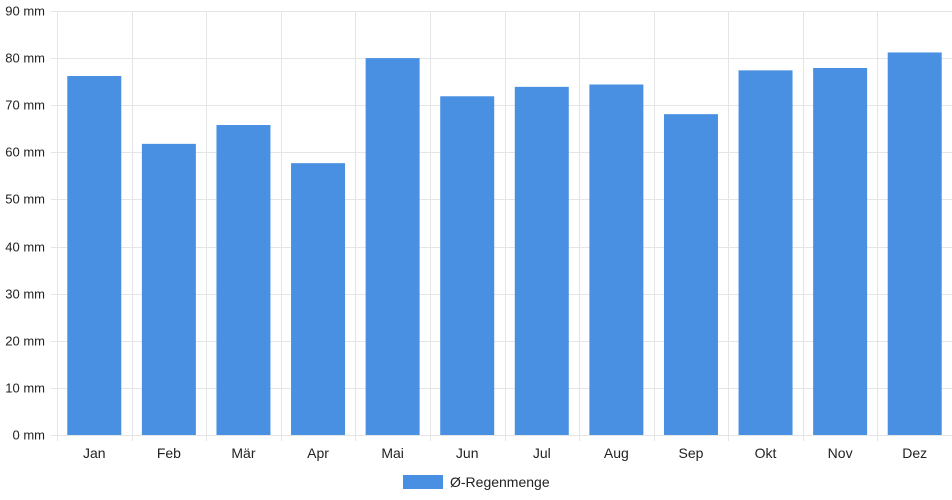 The width and height of the screenshot is (952, 500). Describe the element at coordinates (467, 453) in the screenshot. I see `x-tick-label: Jun` at that location.